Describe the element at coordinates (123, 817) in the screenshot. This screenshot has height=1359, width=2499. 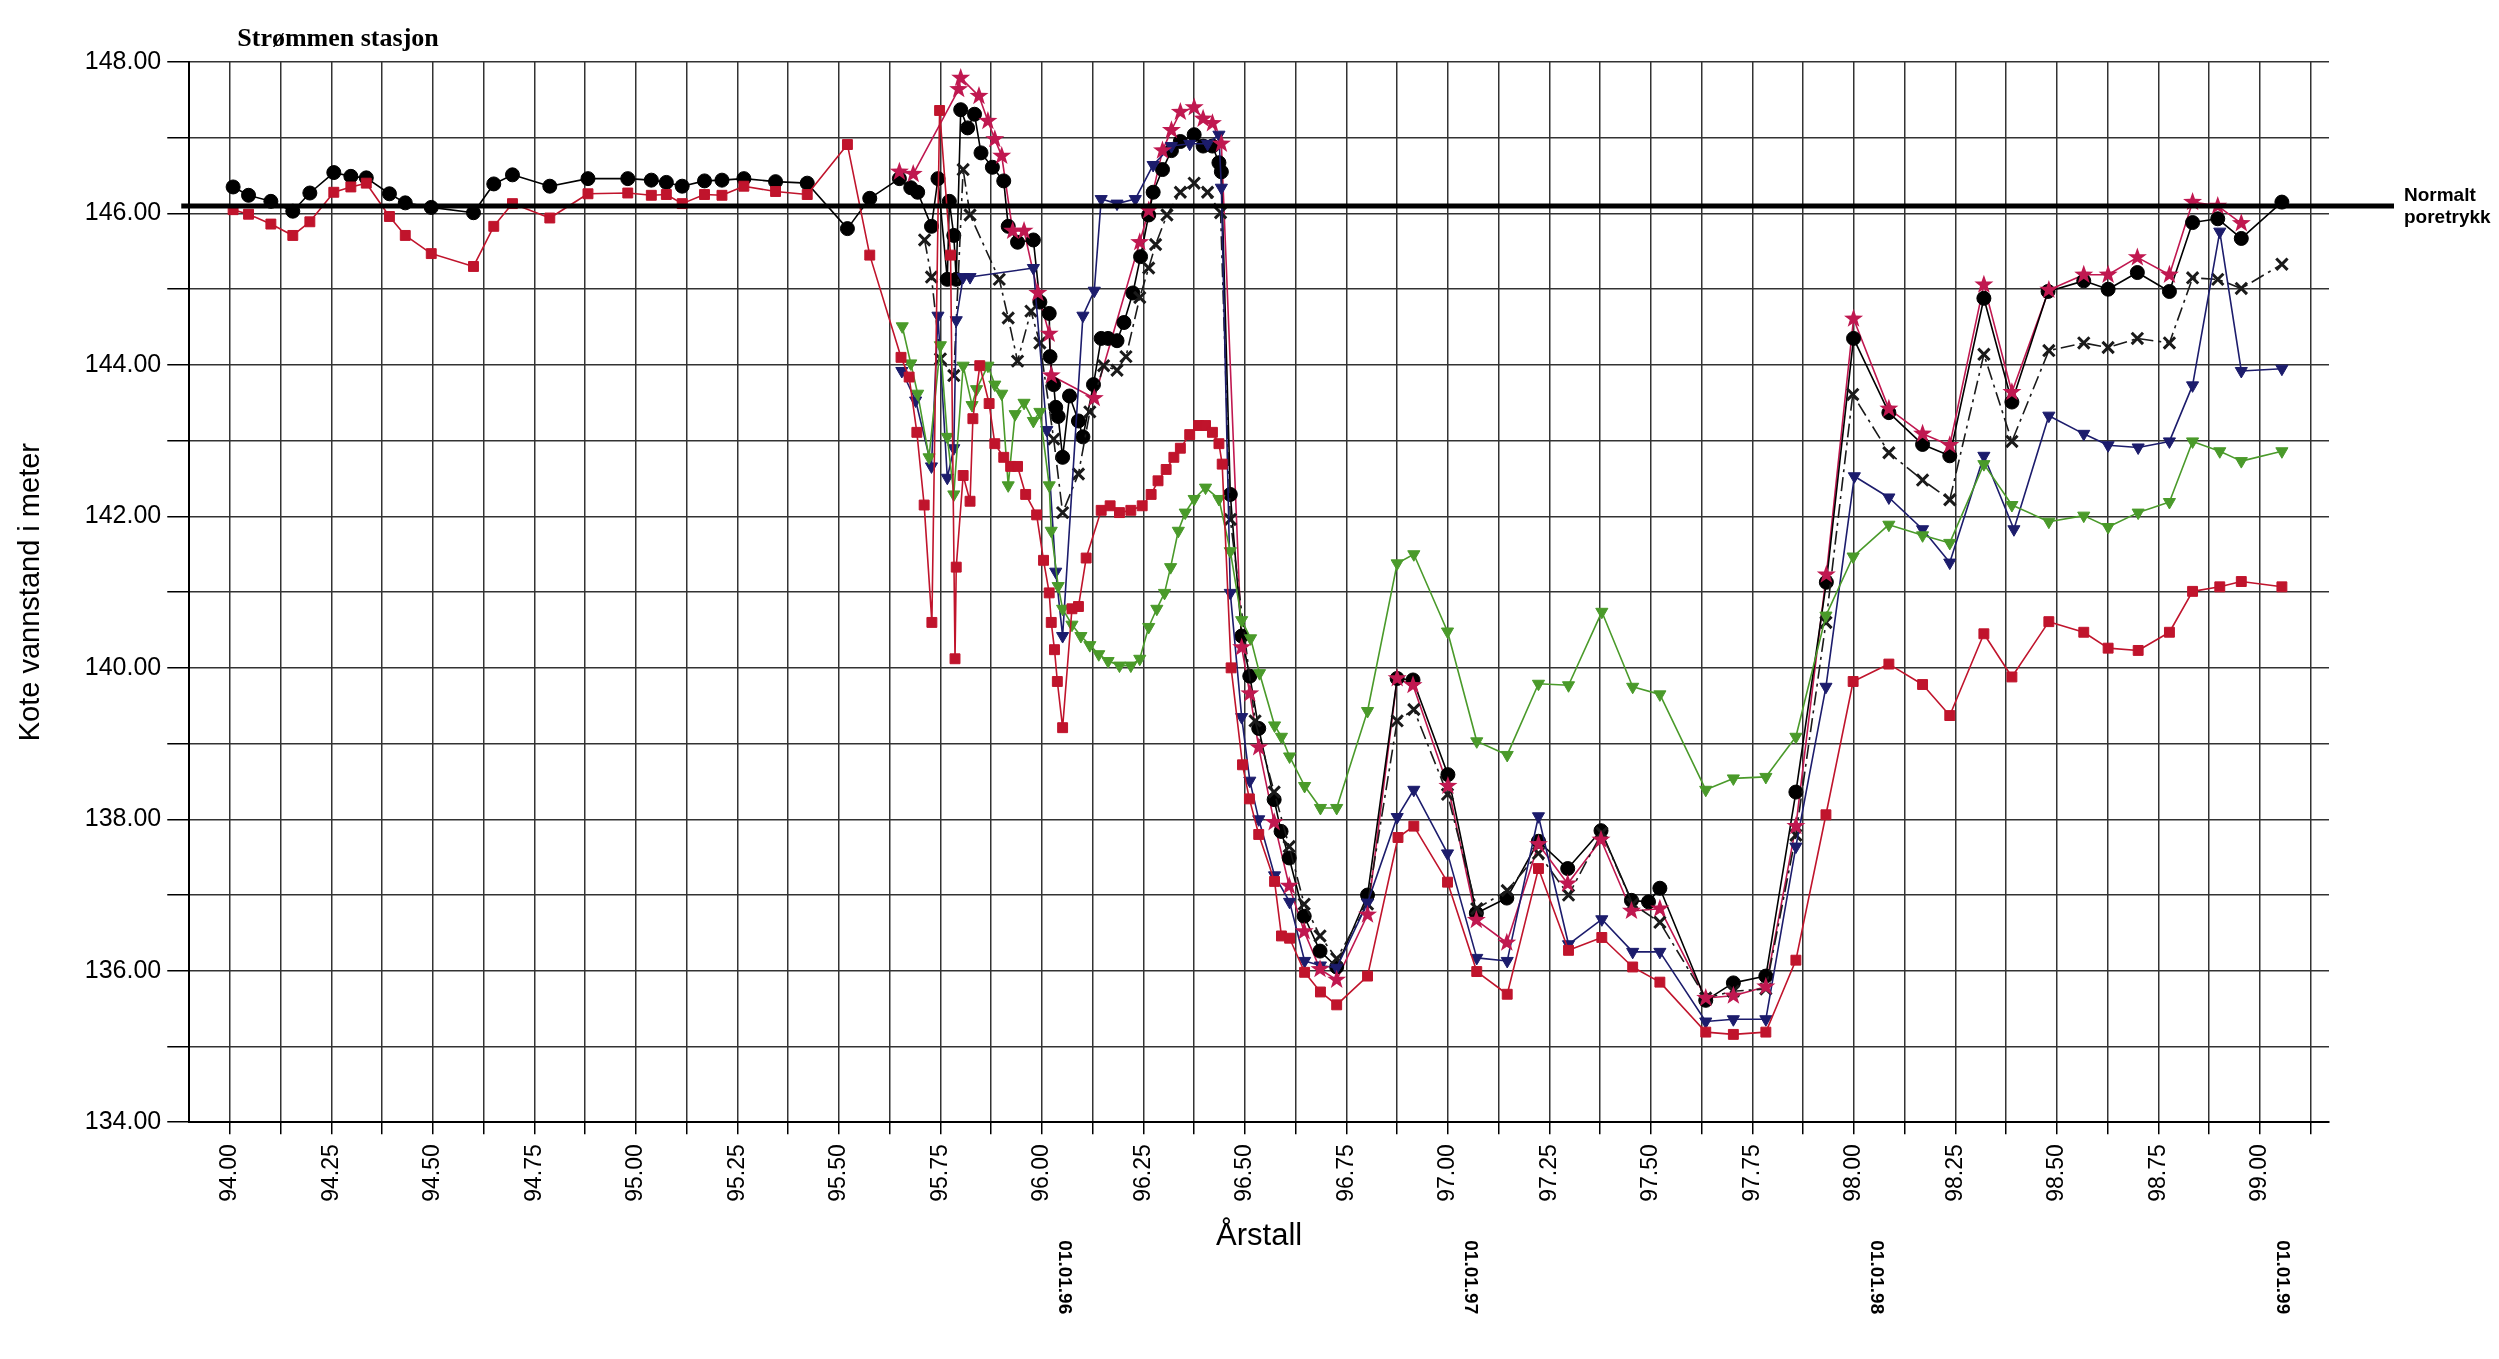
I see `y-tick-label: 138.00` at that location.